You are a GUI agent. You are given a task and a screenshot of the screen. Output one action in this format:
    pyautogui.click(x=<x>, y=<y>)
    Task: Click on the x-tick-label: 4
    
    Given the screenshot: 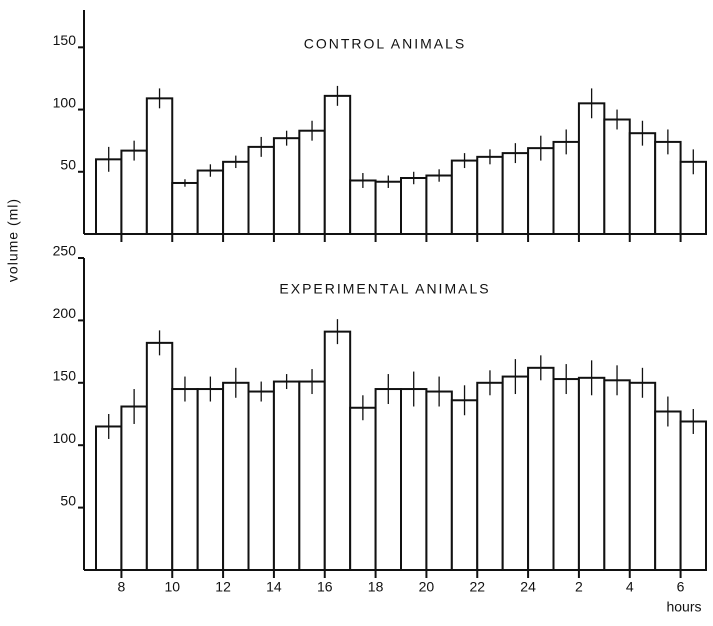 What is the action you would take?
    pyautogui.click(x=630, y=587)
    